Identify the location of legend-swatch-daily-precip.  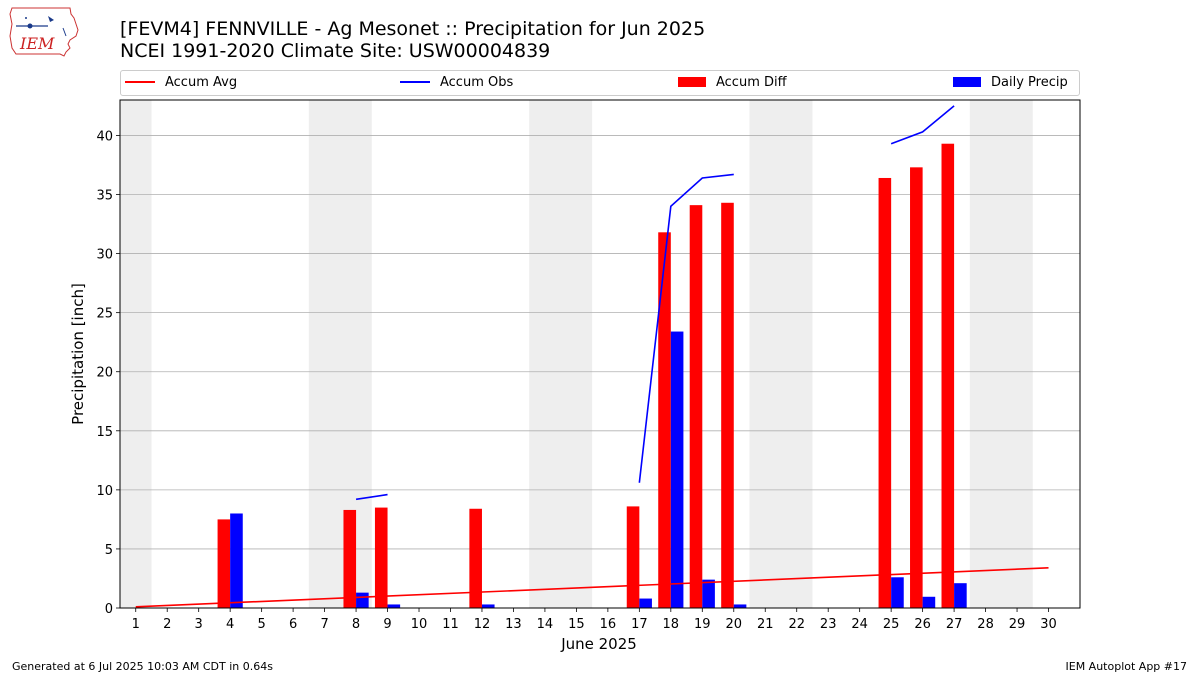
(967, 81).